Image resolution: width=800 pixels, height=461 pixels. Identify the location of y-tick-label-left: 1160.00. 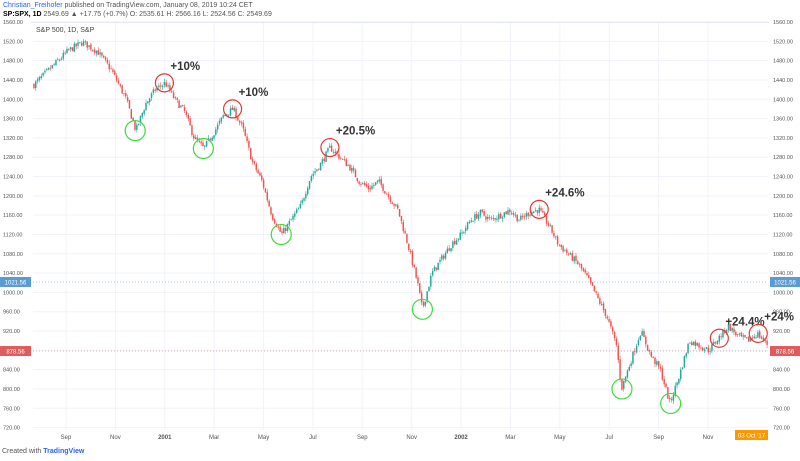
(12, 216).